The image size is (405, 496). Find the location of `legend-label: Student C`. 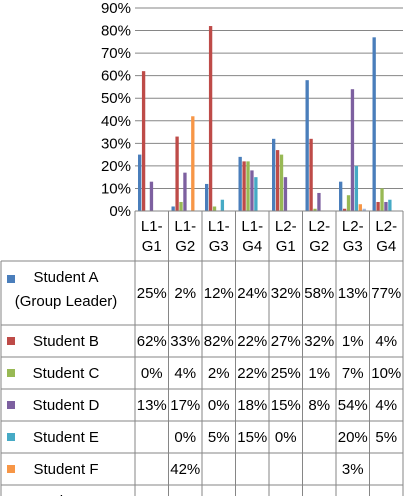

legend-label: Student C is located at coordinates (66, 373).